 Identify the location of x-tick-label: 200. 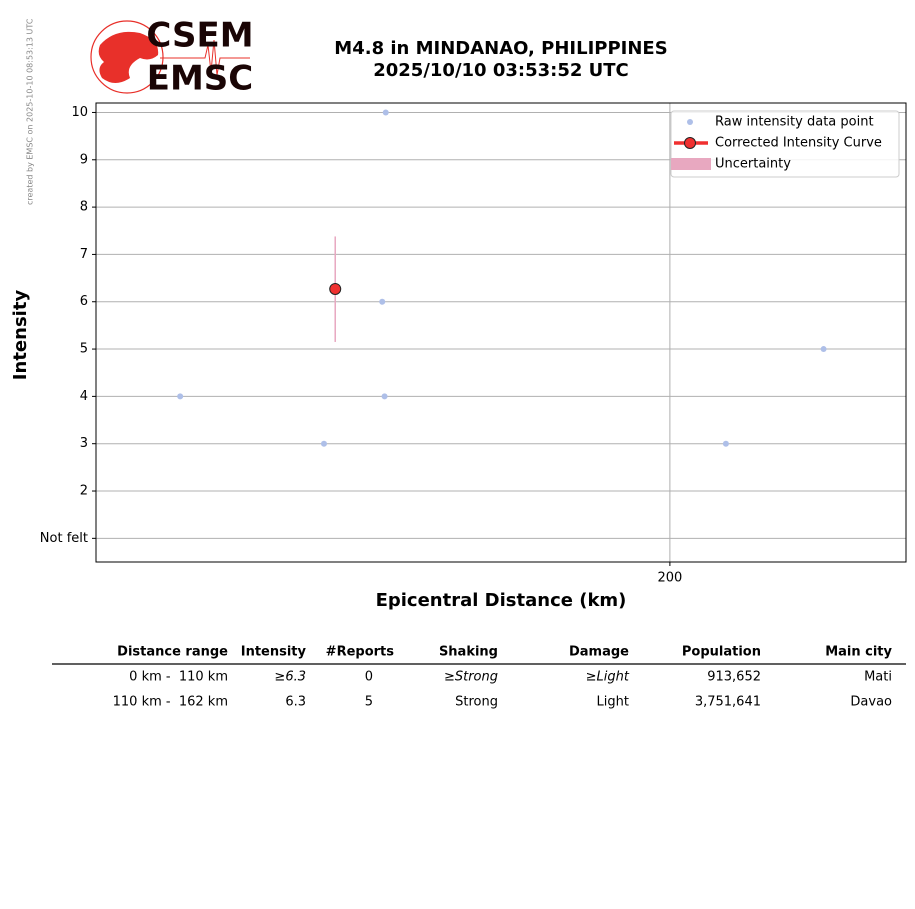
(669, 578).